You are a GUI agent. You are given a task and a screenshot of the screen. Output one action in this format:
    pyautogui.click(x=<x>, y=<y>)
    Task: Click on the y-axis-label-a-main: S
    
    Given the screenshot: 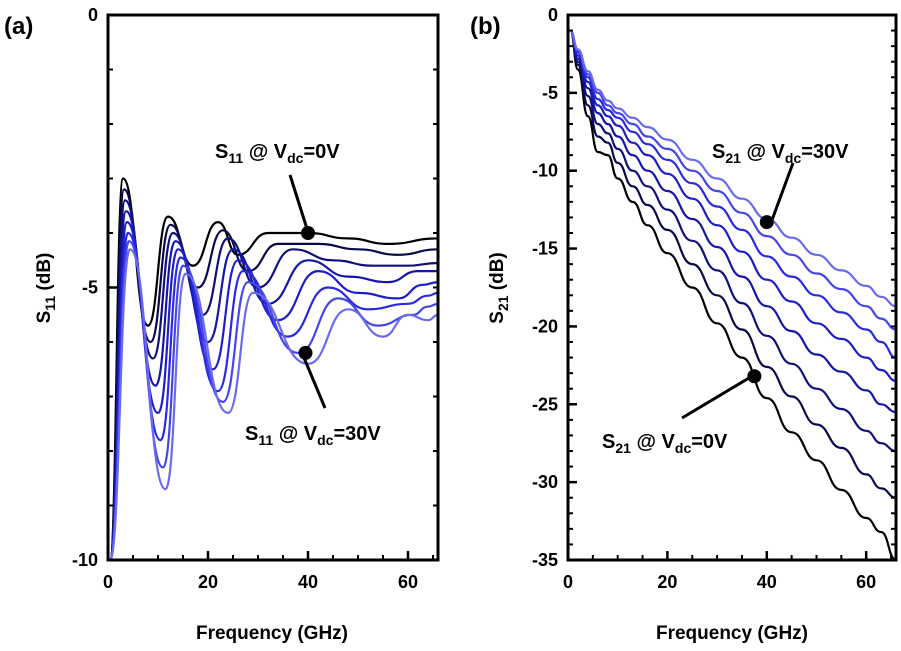 What is the action you would take?
    pyautogui.click(x=44, y=317)
    